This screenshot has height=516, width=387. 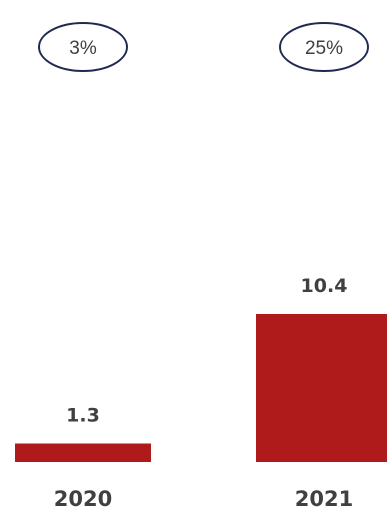 I want to click on category-label-2020: 2020, so click(x=83, y=499).